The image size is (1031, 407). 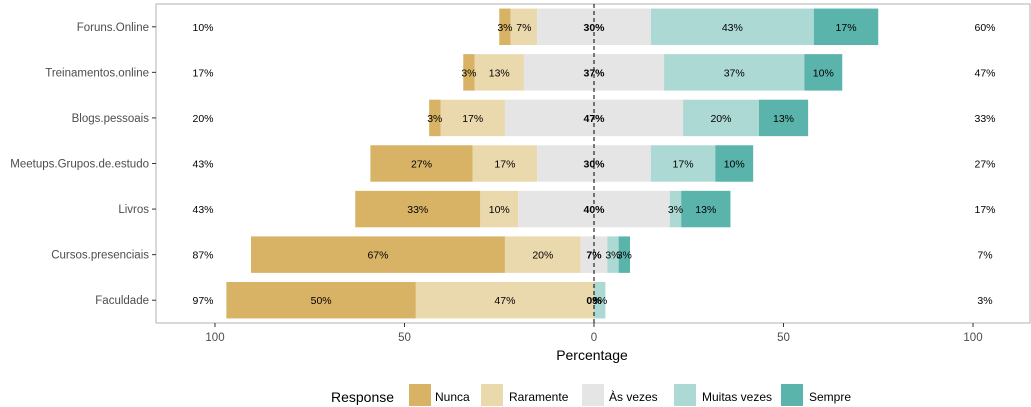 What do you see at coordinates (594, 256) in the screenshot?
I see `label-cursos-presenciais-as-vezes: 7%` at bounding box center [594, 256].